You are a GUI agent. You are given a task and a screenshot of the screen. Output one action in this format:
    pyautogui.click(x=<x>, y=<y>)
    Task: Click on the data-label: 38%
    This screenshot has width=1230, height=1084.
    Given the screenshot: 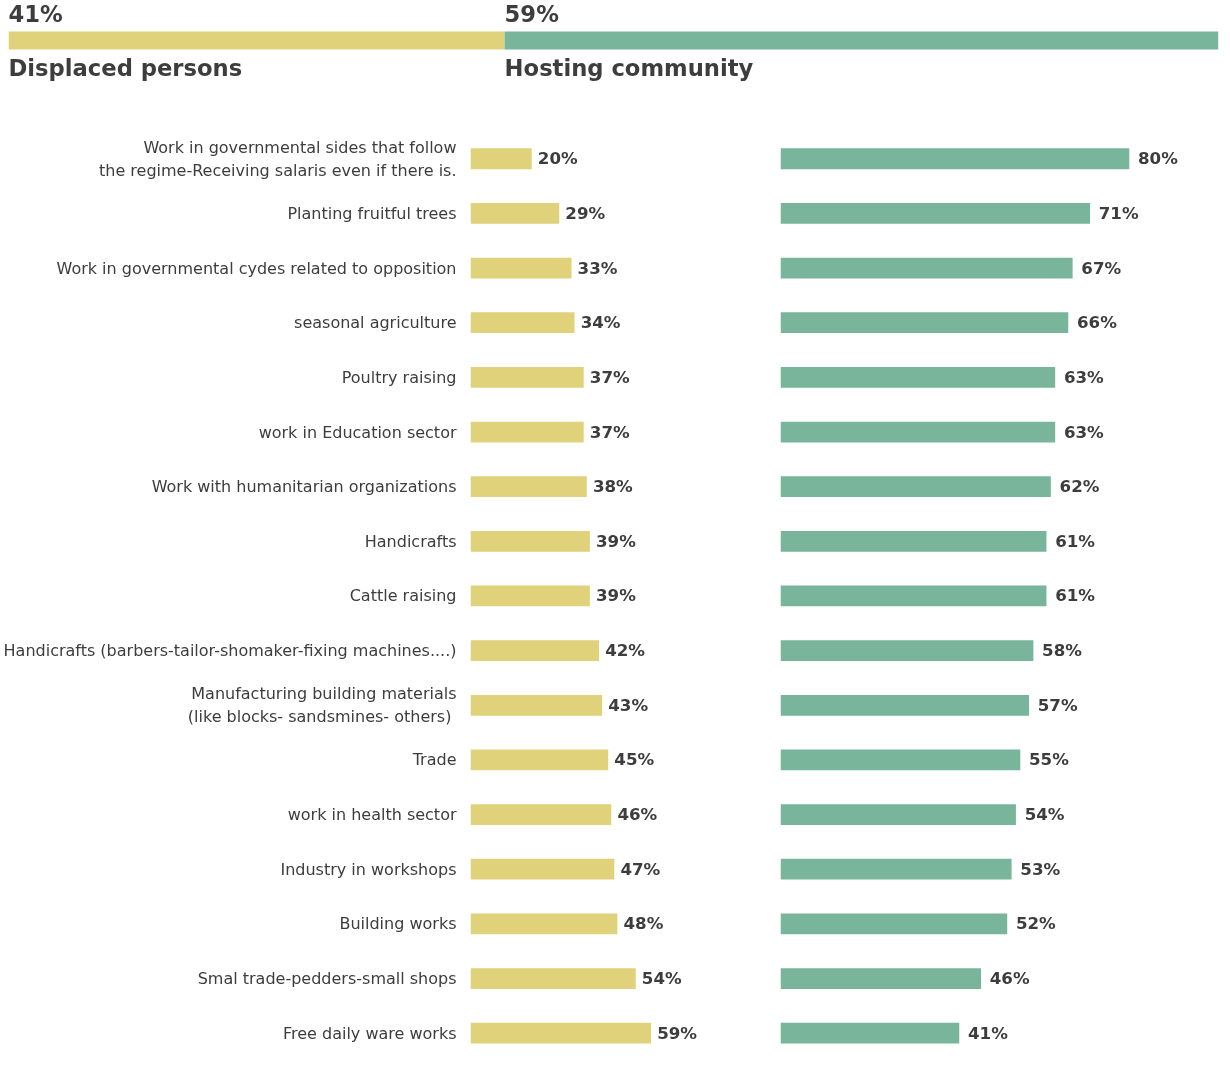 What is the action you would take?
    pyautogui.click(x=613, y=487)
    